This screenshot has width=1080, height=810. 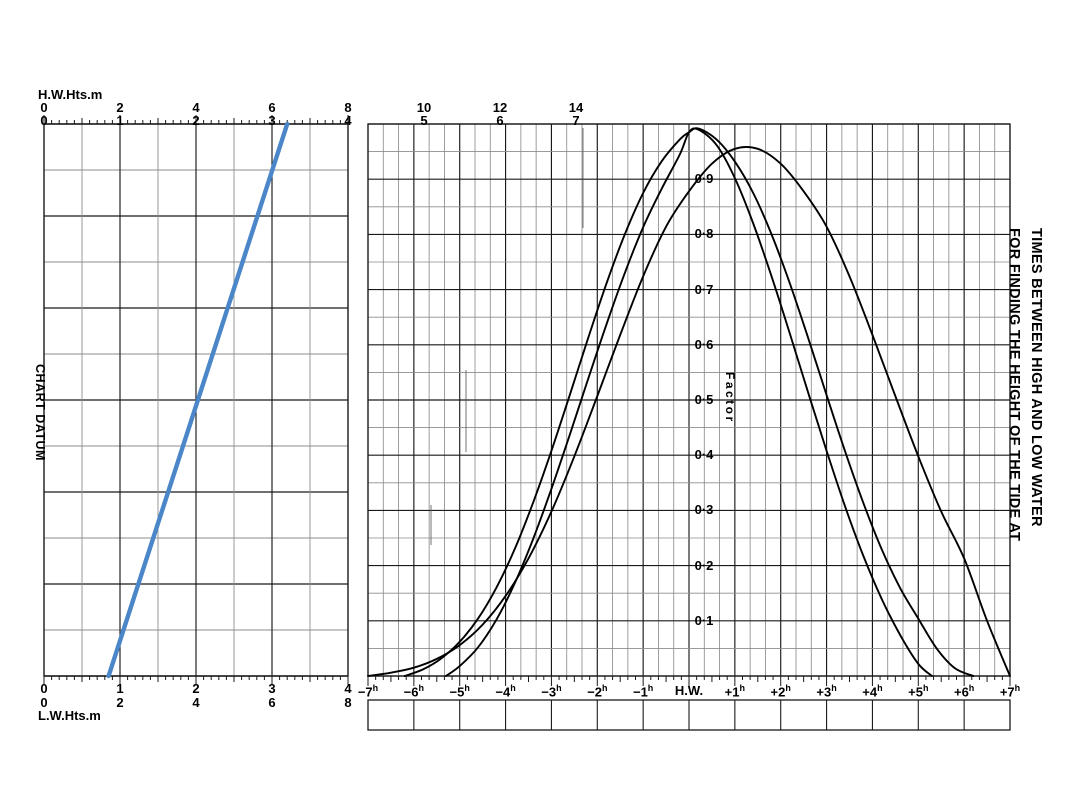 What do you see at coordinates (551, 691) in the screenshot?
I see `time-num--3: −3h` at bounding box center [551, 691].